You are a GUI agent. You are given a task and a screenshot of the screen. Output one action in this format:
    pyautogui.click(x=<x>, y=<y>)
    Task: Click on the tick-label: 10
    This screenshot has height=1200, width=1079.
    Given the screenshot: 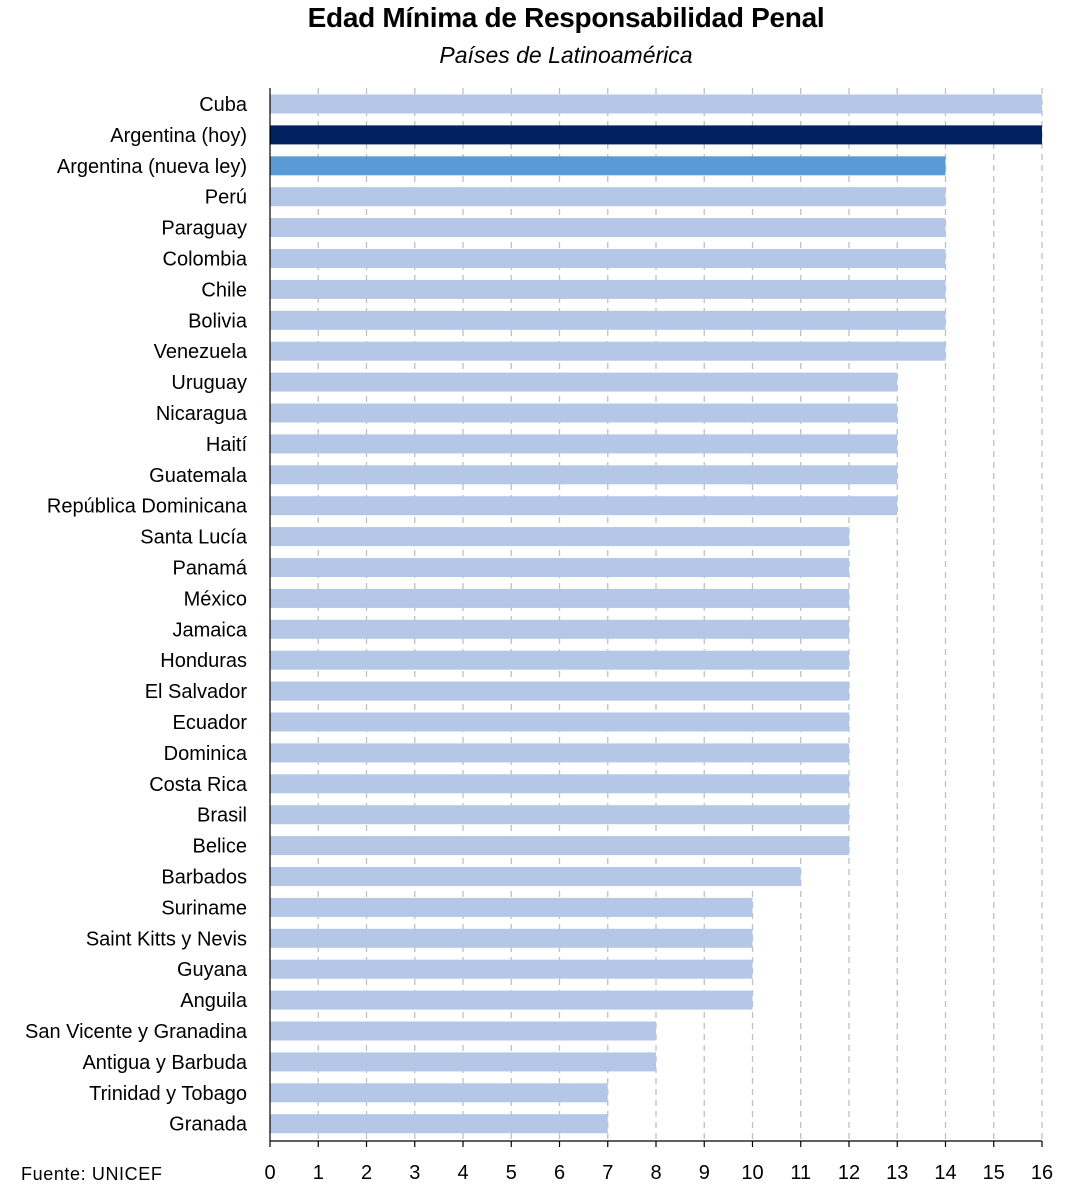 What is the action you would take?
    pyautogui.click(x=752, y=1173)
    